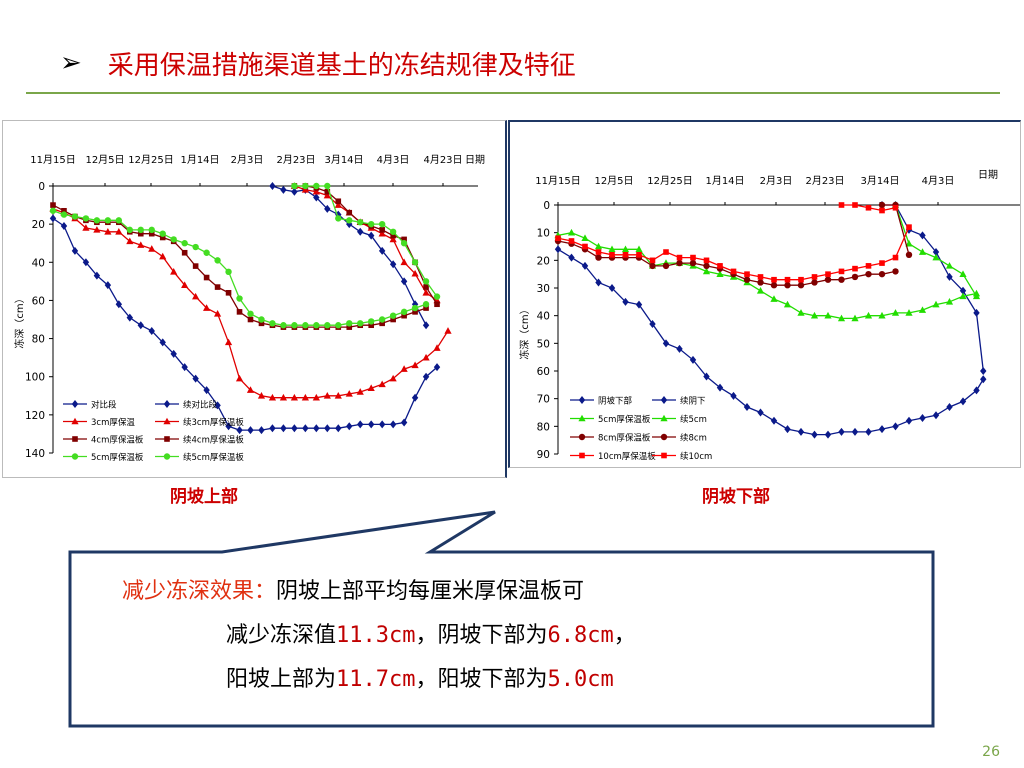 The width and height of the screenshot is (1024, 768). Describe the element at coordinates (513, 93) in the screenshot. I see `title-divider` at that location.